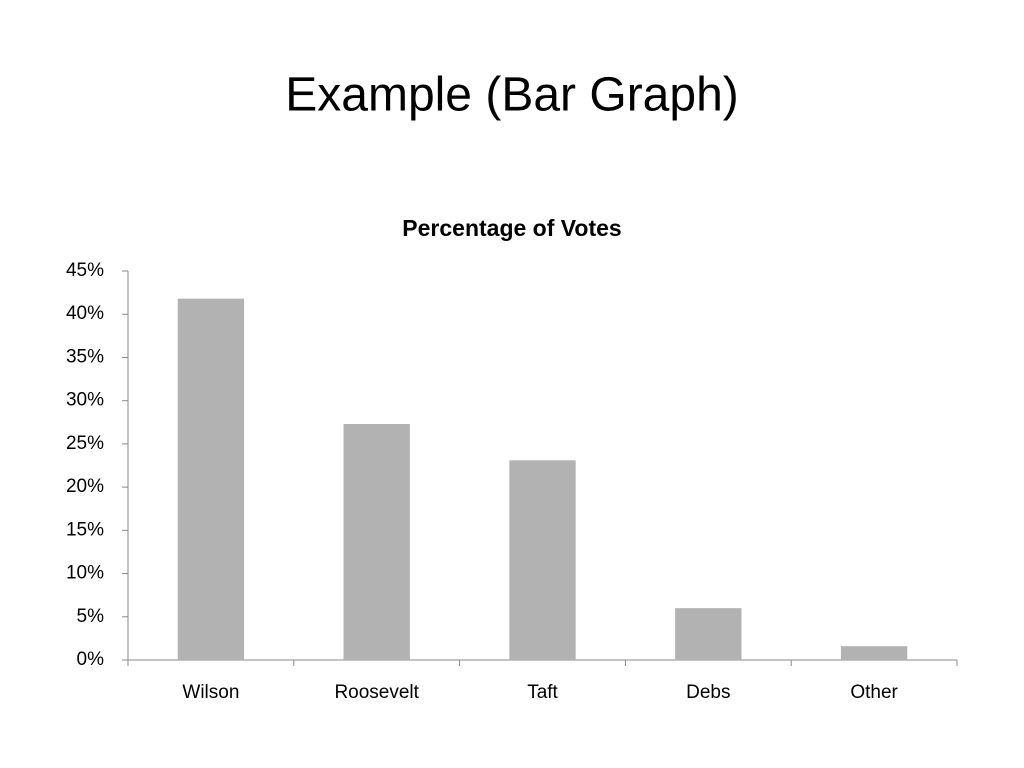 Image resolution: width=1024 pixels, height=768 pixels. I want to click on x-tick-label: Other, so click(874, 692).